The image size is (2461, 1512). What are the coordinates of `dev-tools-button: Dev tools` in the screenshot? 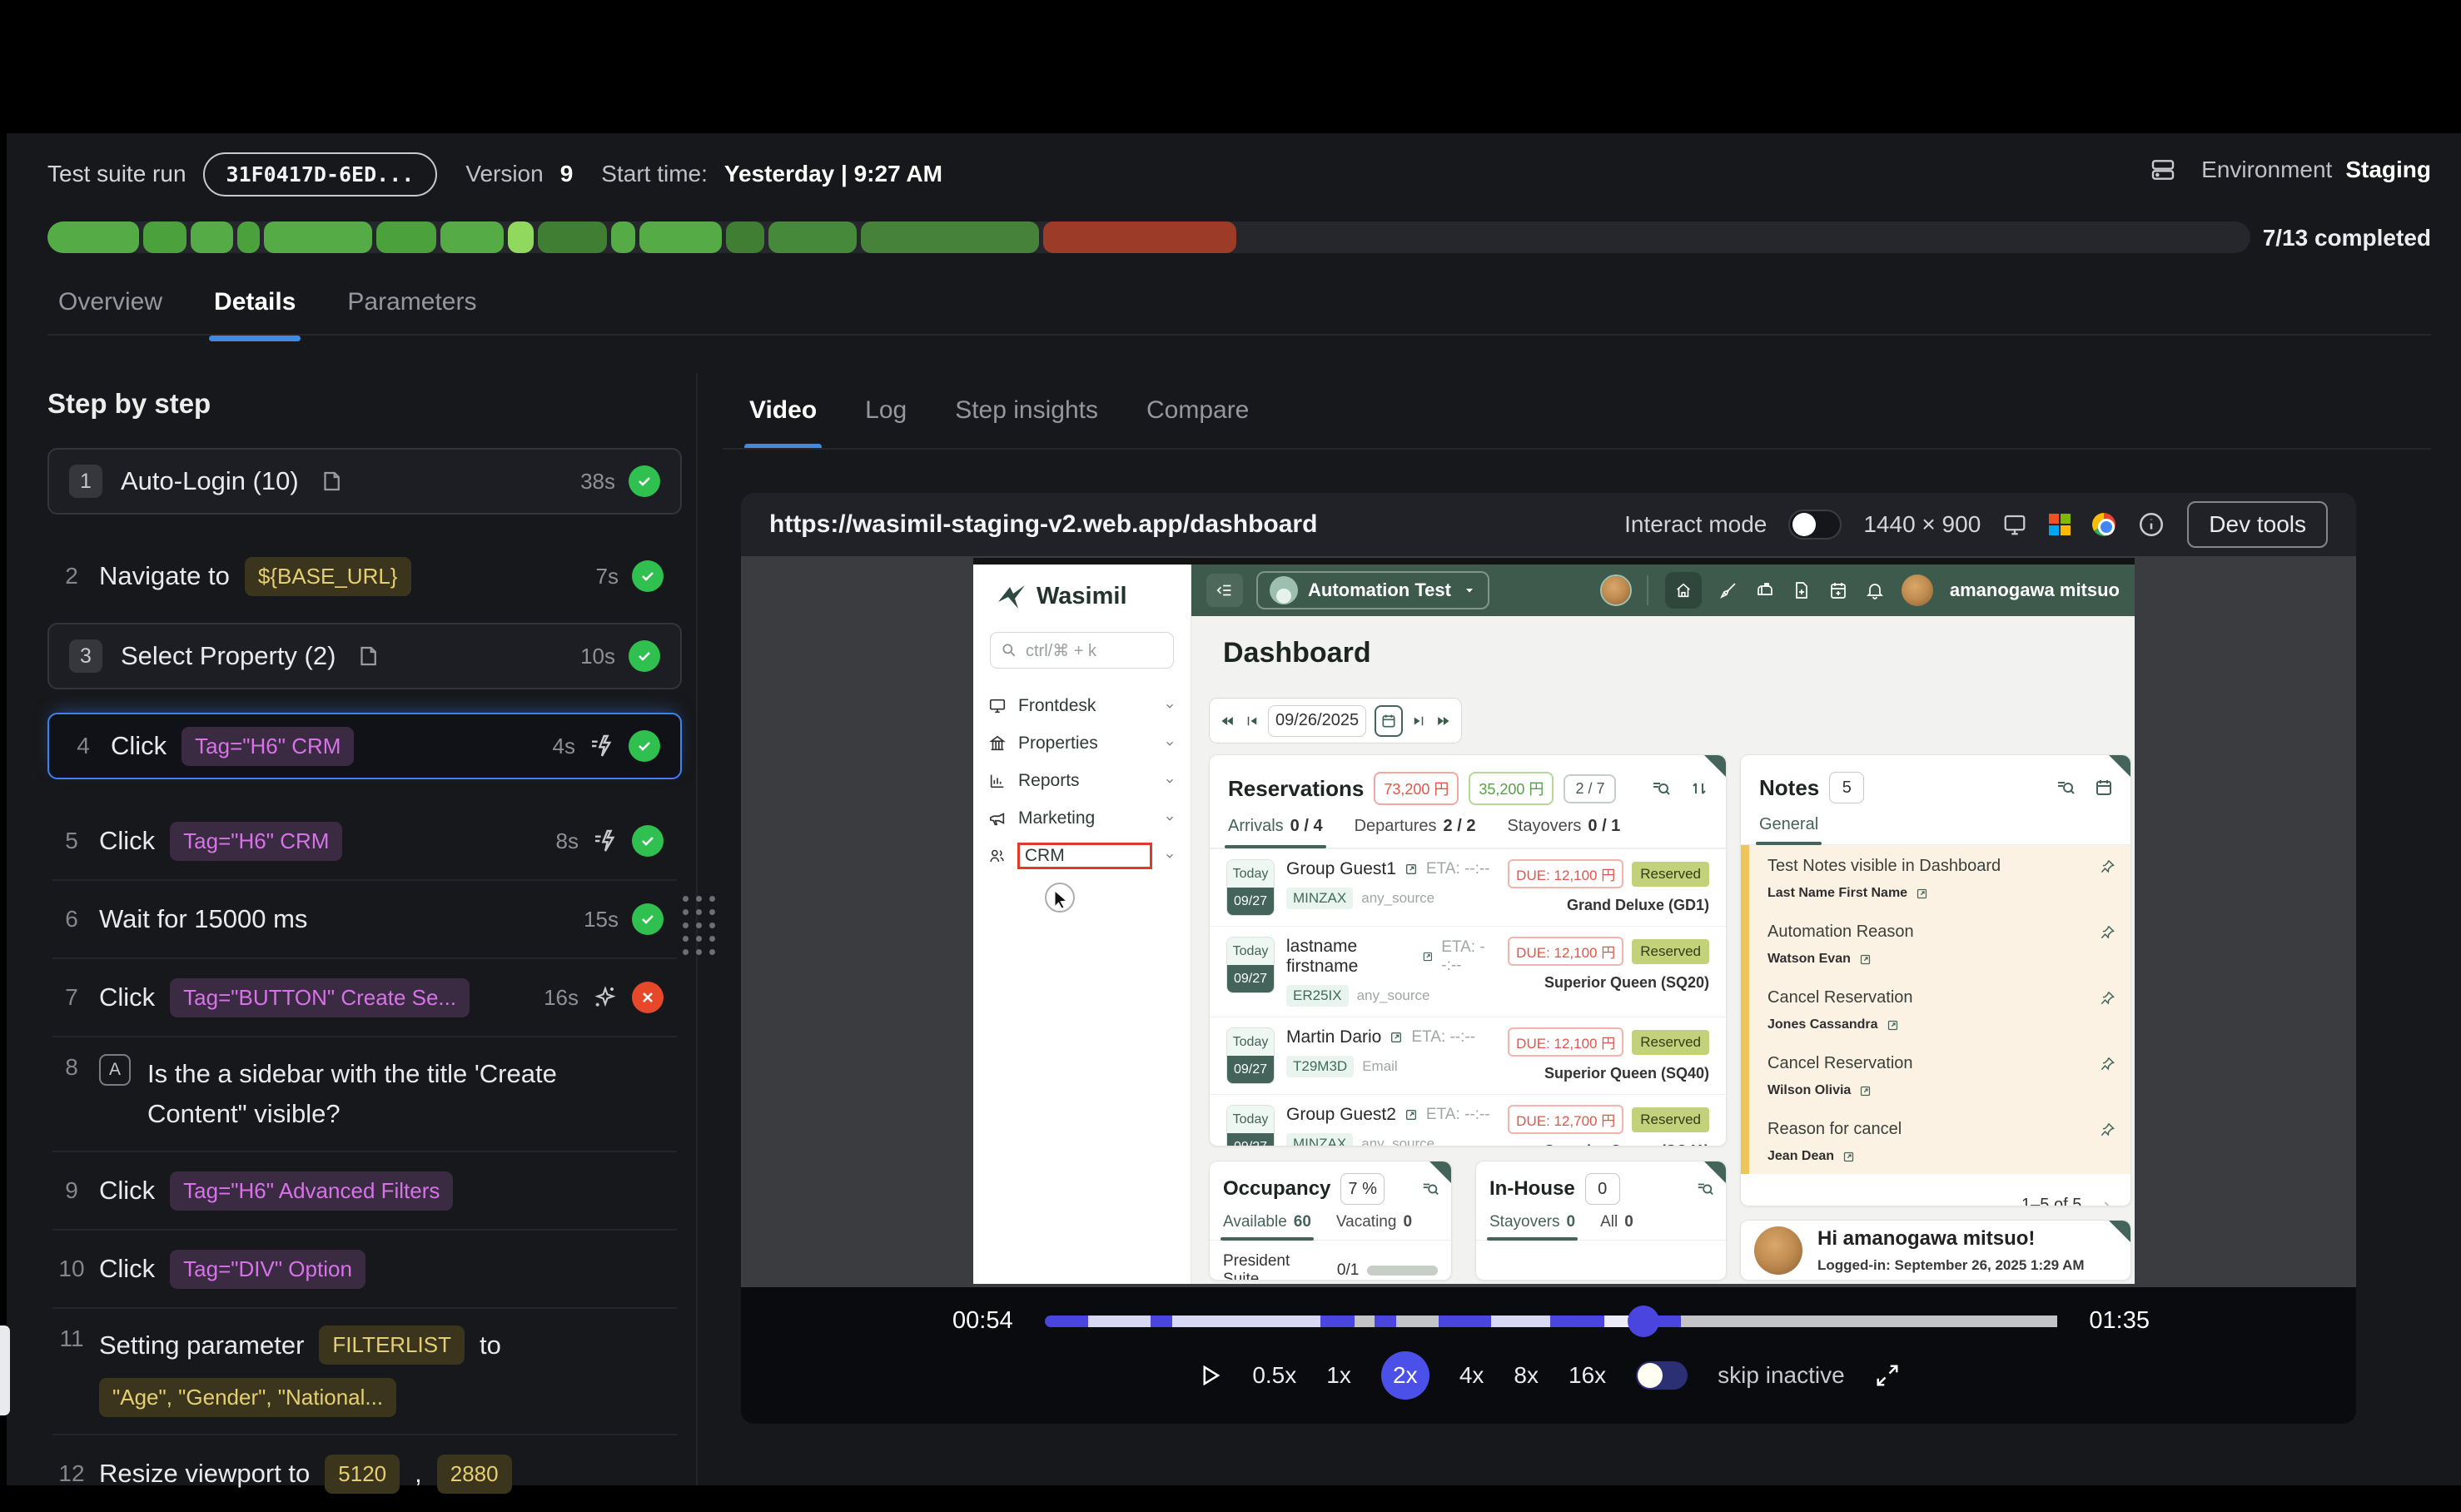 It's located at (2257, 525).